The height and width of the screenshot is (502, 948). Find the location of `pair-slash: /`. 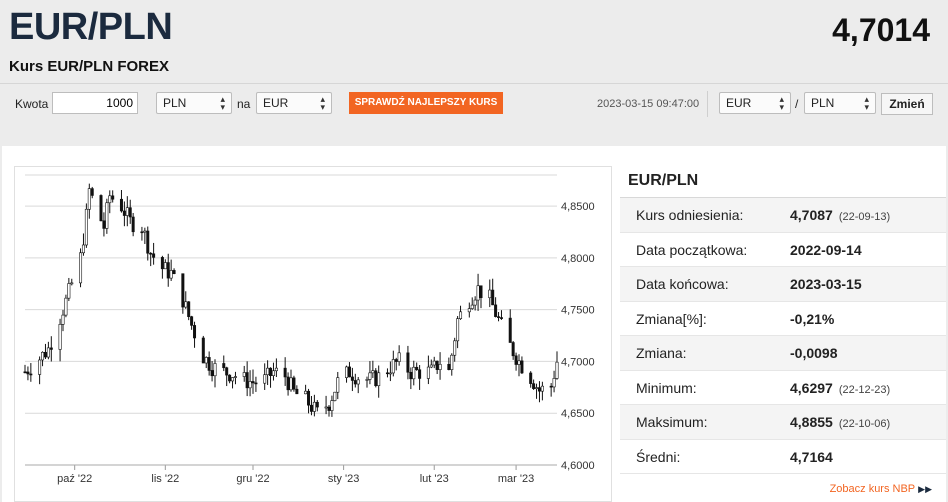

pair-slash: / is located at coordinates (797, 104).